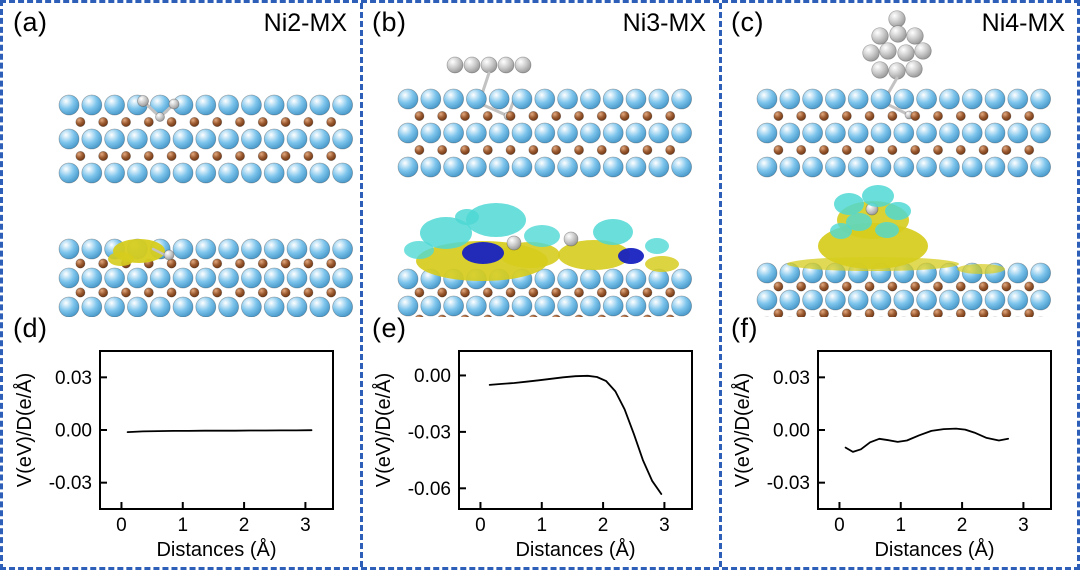 The width and height of the screenshot is (1080, 570). Describe the element at coordinates (389, 22) in the screenshot. I see `panel-letter-b: (b)` at that location.